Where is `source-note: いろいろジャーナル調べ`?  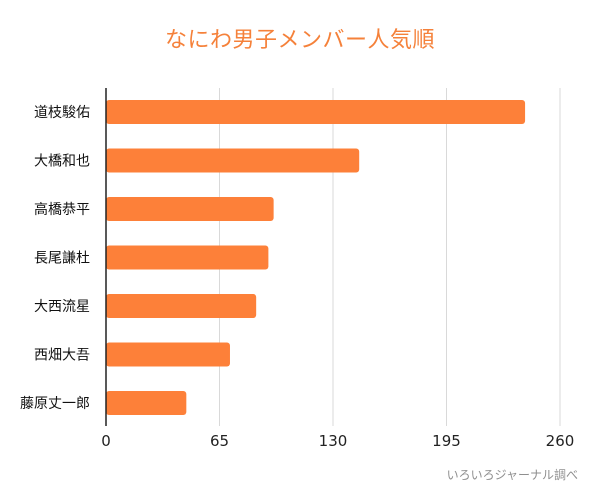
source-note: いろいろジャーナル調べ is located at coordinates (512, 475).